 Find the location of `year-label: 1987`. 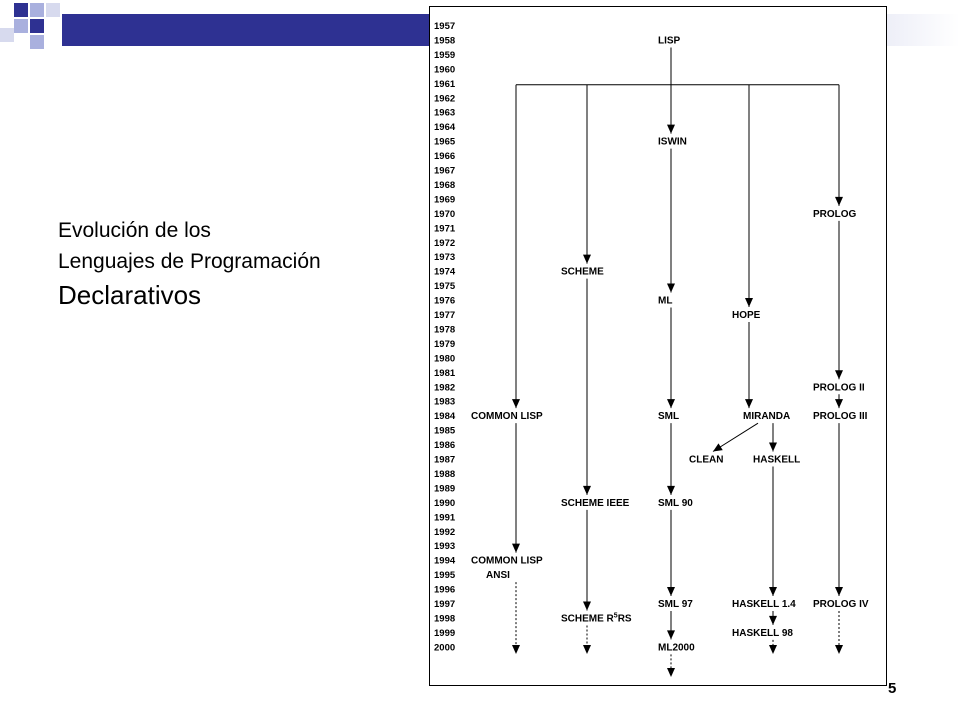

year-label: 1987 is located at coordinates (444, 460).